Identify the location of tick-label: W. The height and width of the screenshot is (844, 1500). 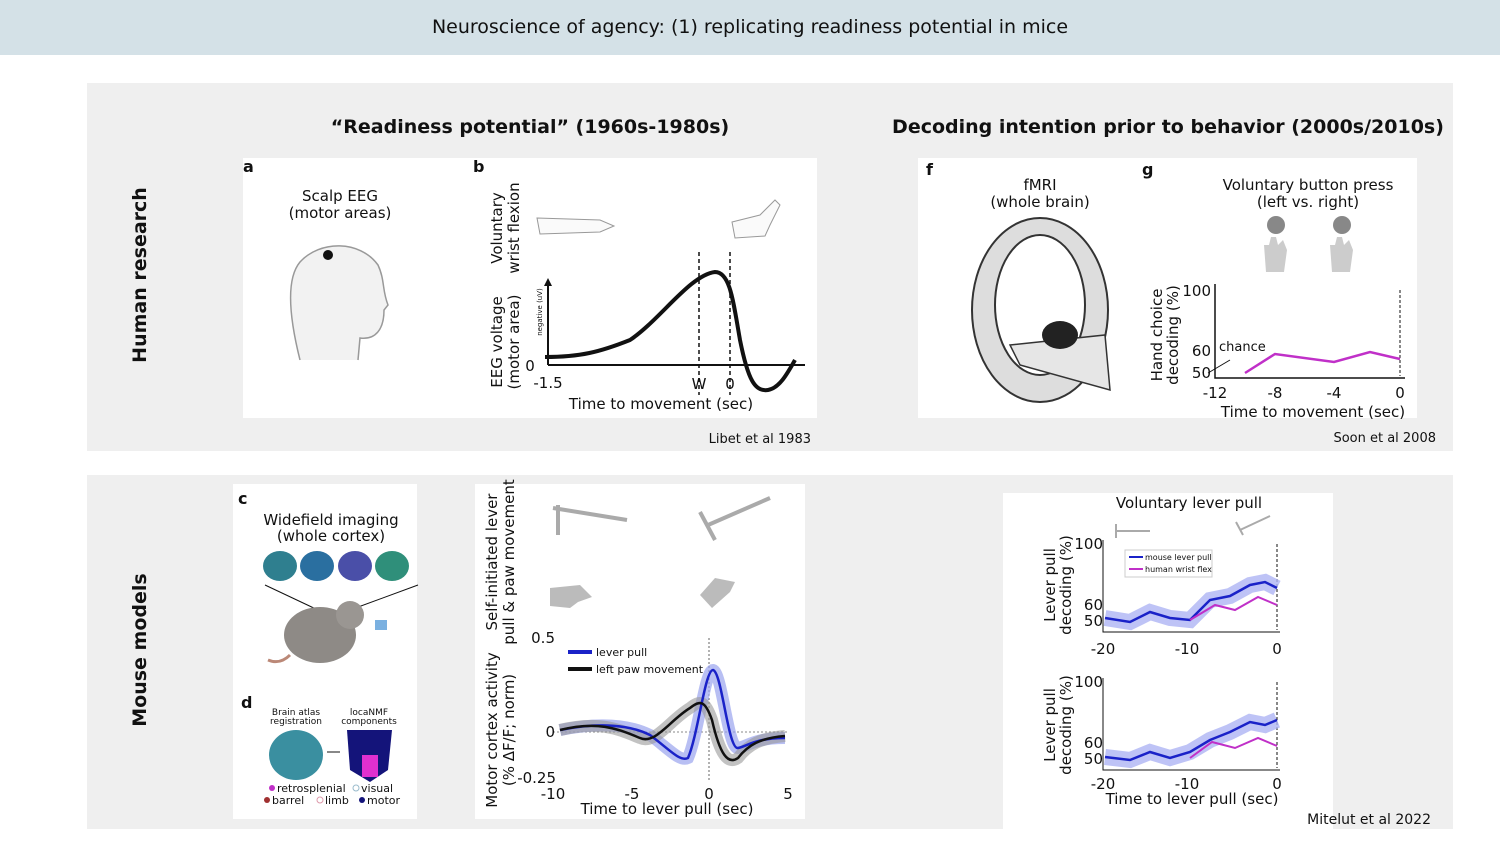
(699, 384).